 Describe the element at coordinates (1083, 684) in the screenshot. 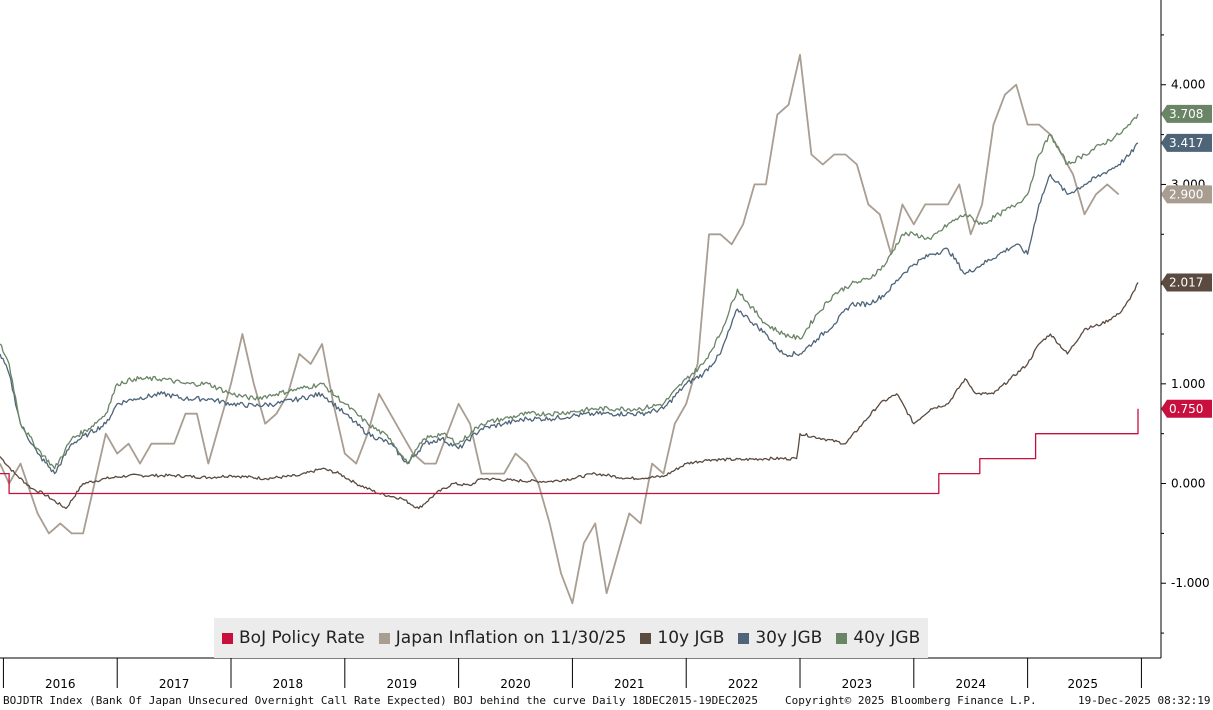

I see `x-year-label: 2025` at that location.